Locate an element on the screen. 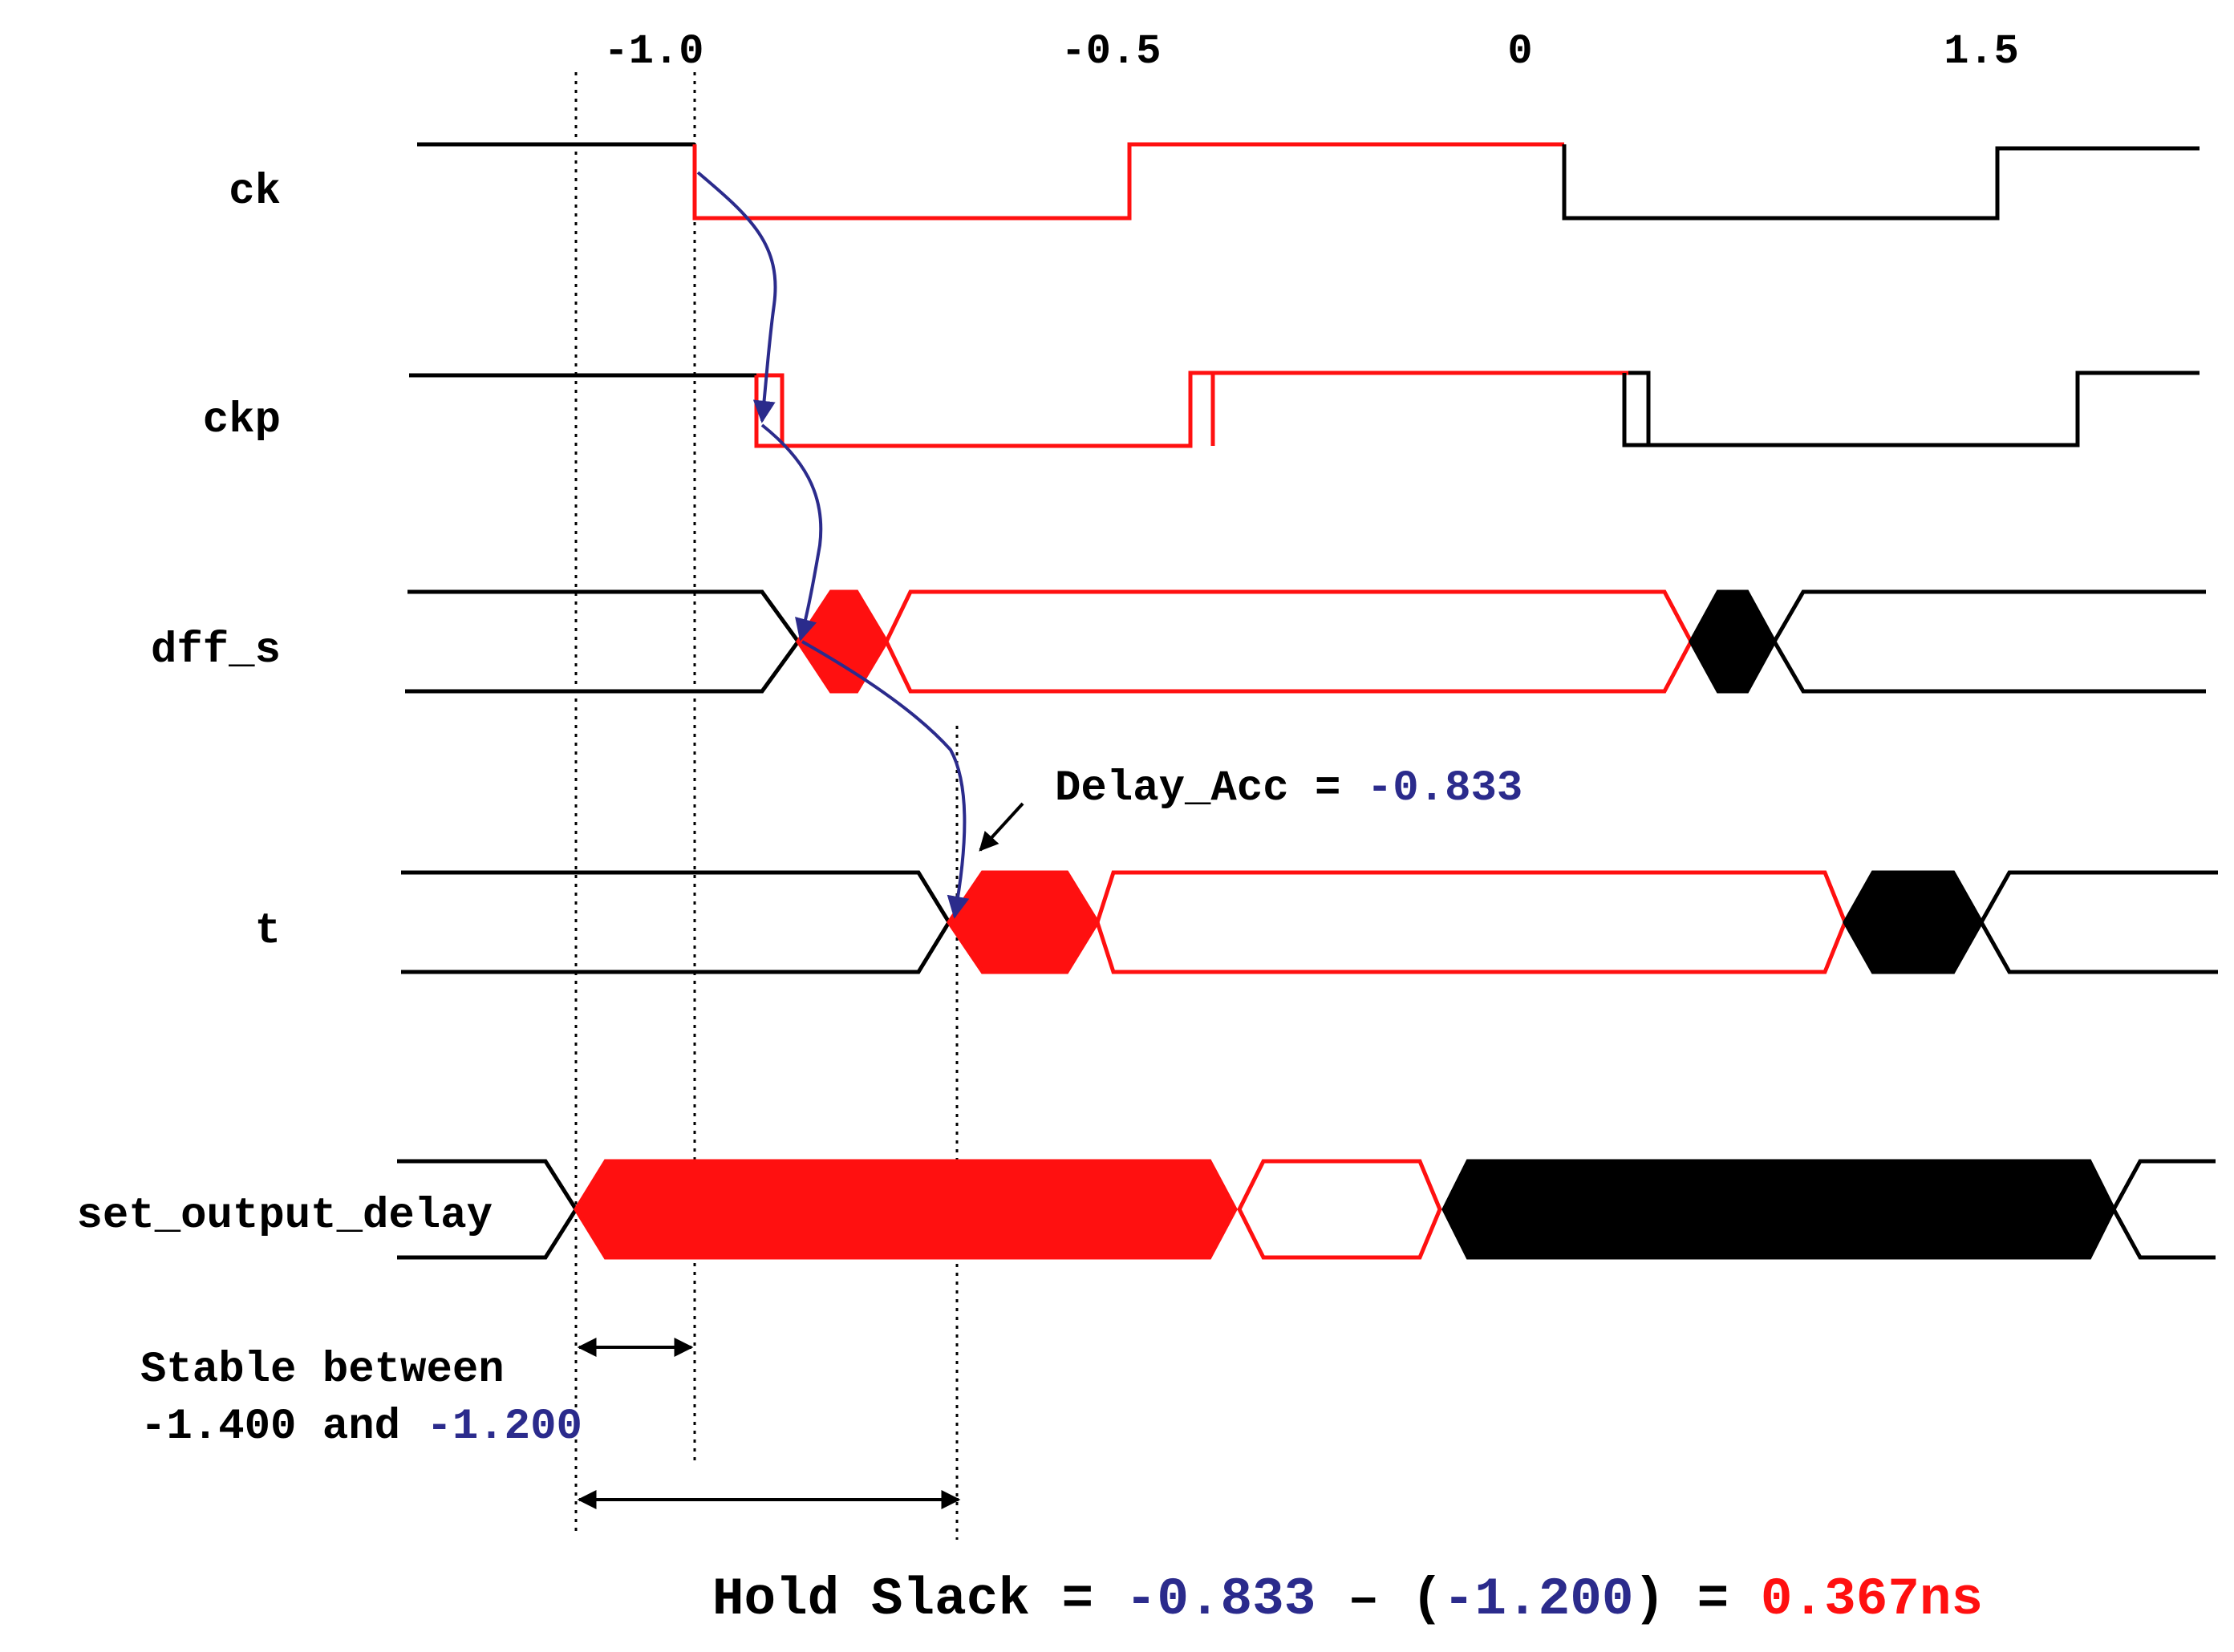  tick-label: -1.0 is located at coordinates (654, 51).